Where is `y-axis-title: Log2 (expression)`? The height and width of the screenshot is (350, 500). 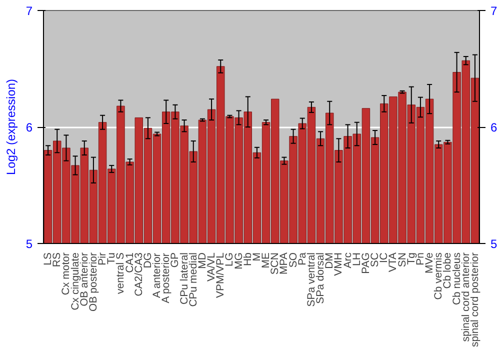 y-axis-title: Log2 (expression) is located at coordinates (11, 127).